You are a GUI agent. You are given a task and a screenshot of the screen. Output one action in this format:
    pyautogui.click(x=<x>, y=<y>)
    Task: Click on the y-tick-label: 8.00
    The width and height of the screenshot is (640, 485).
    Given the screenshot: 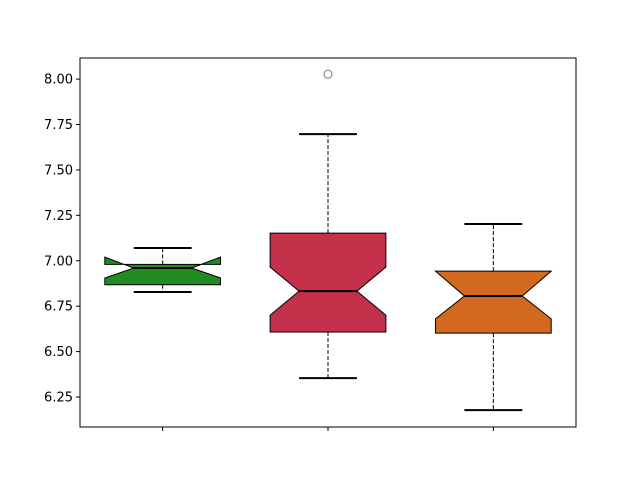 What is the action you would take?
    pyautogui.click(x=58, y=80)
    